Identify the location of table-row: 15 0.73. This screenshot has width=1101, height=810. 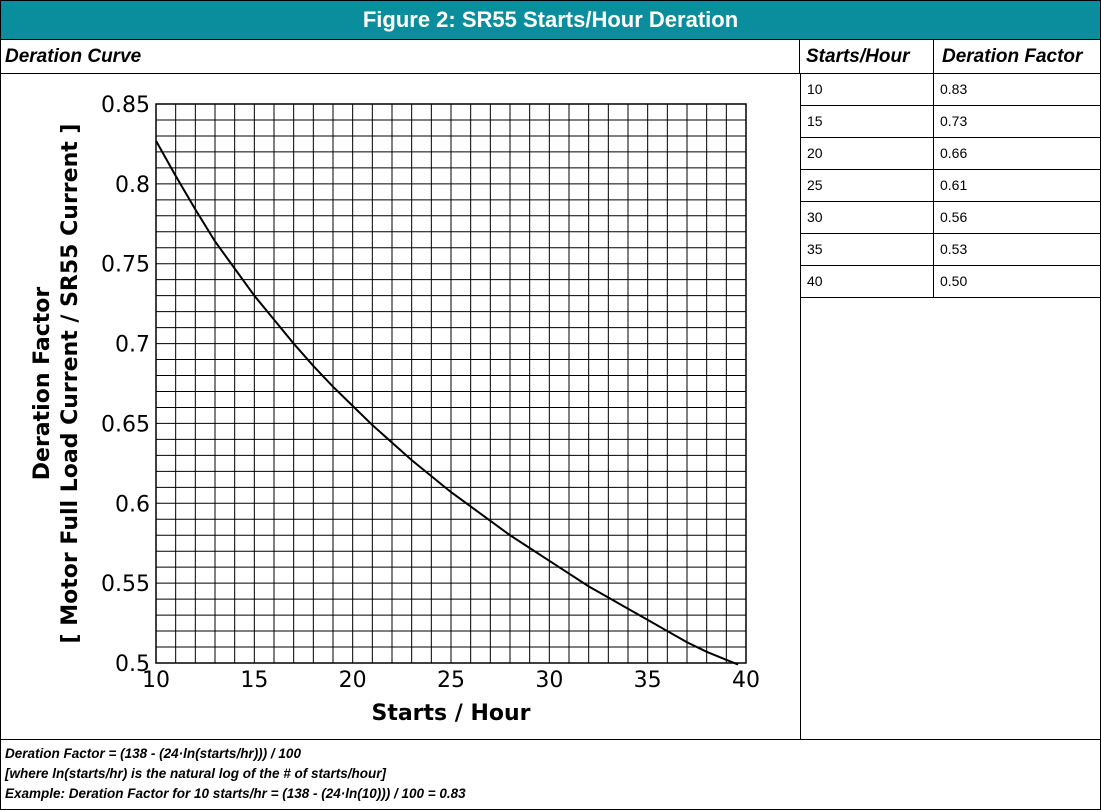
(950, 122).